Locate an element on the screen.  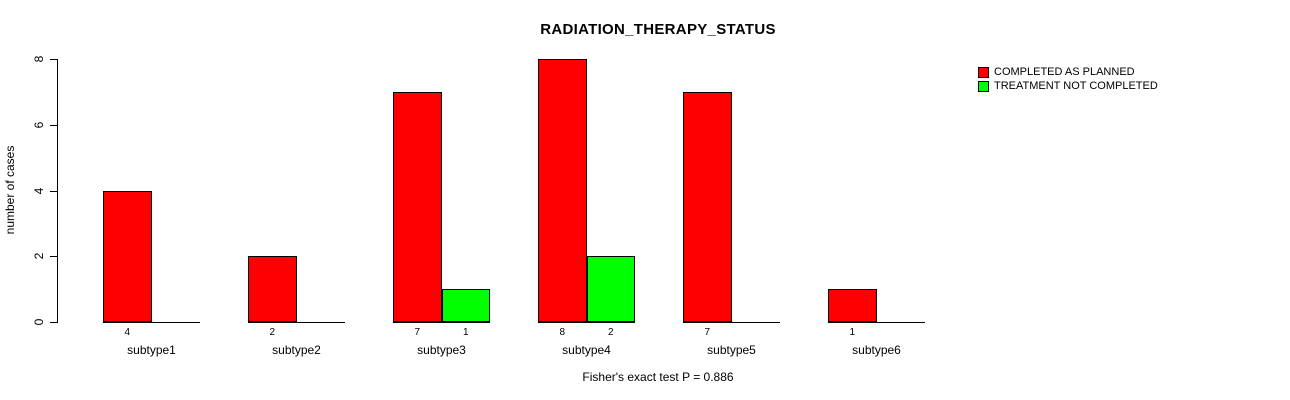
y-axis-tick-label: 2 is located at coordinates (39, 256).